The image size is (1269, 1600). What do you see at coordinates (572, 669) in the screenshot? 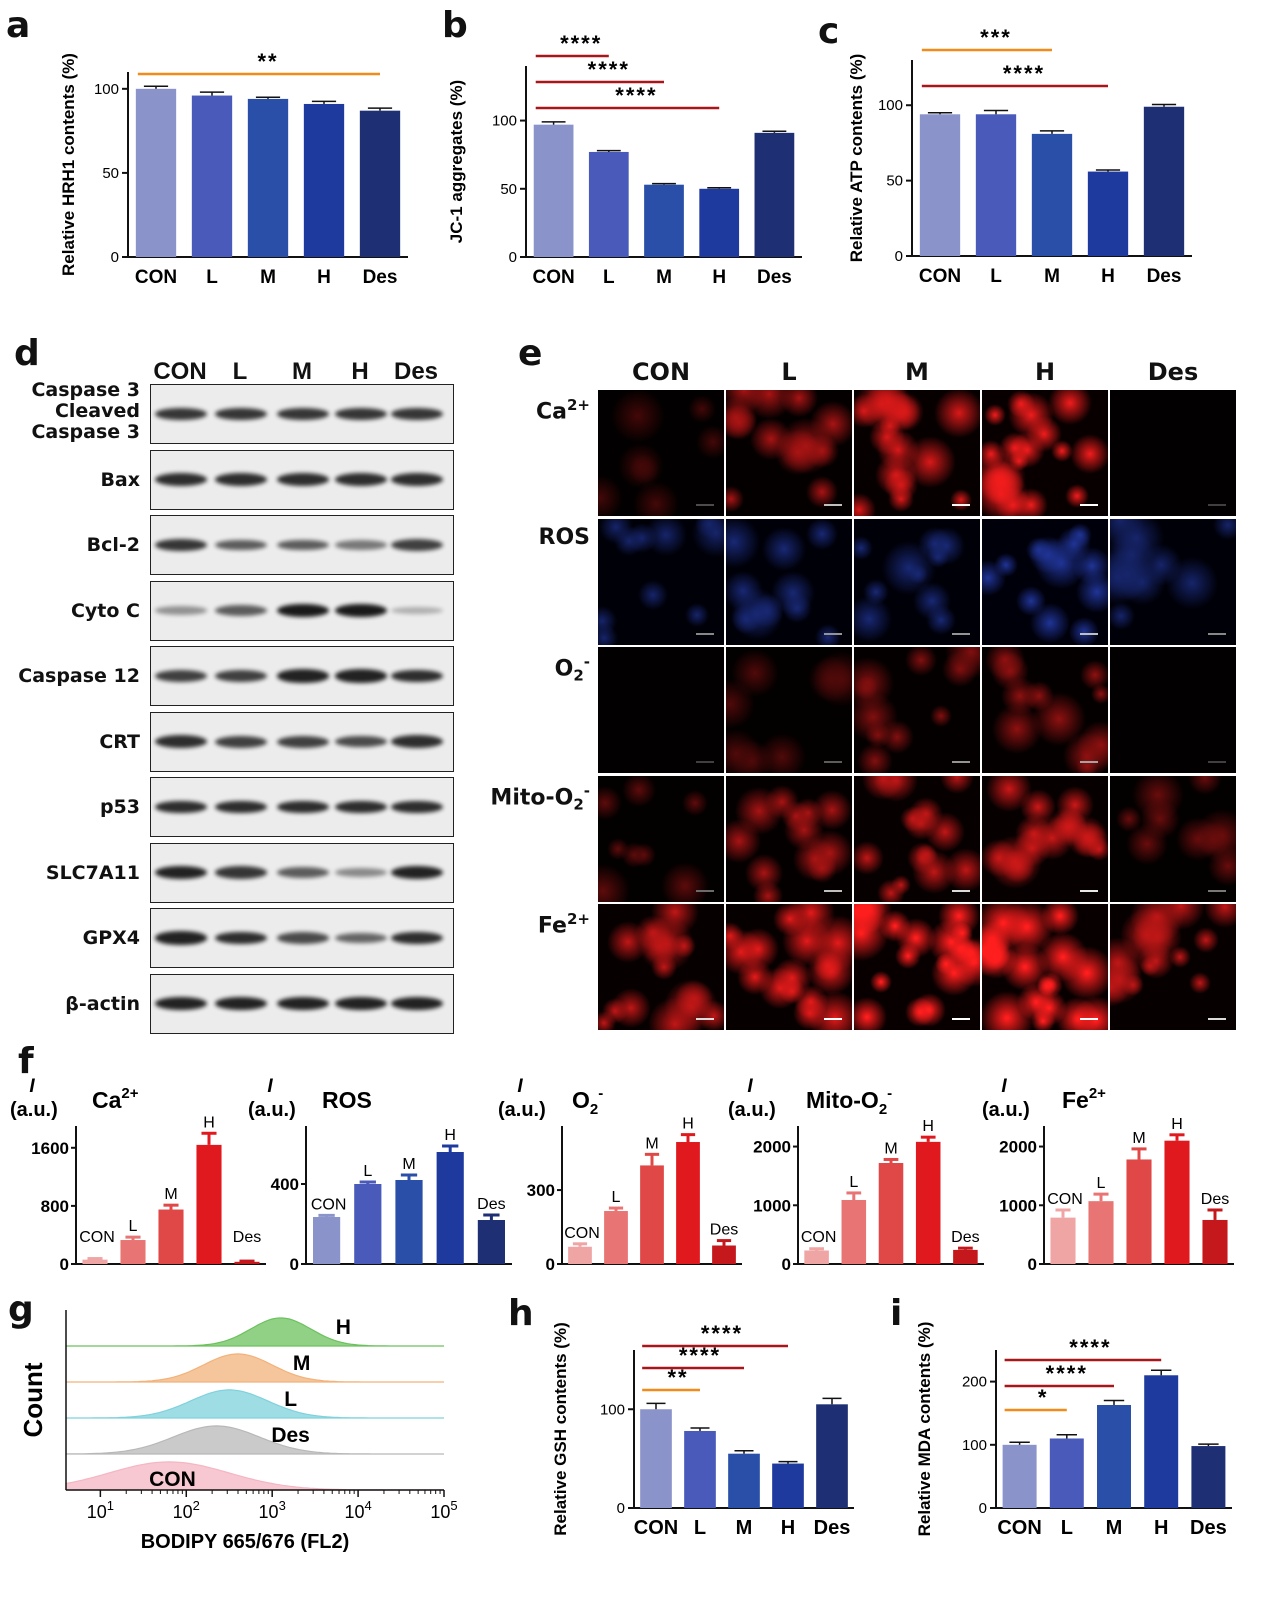
I see `micrograph-row-label: O2-` at bounding box center [572, 669].